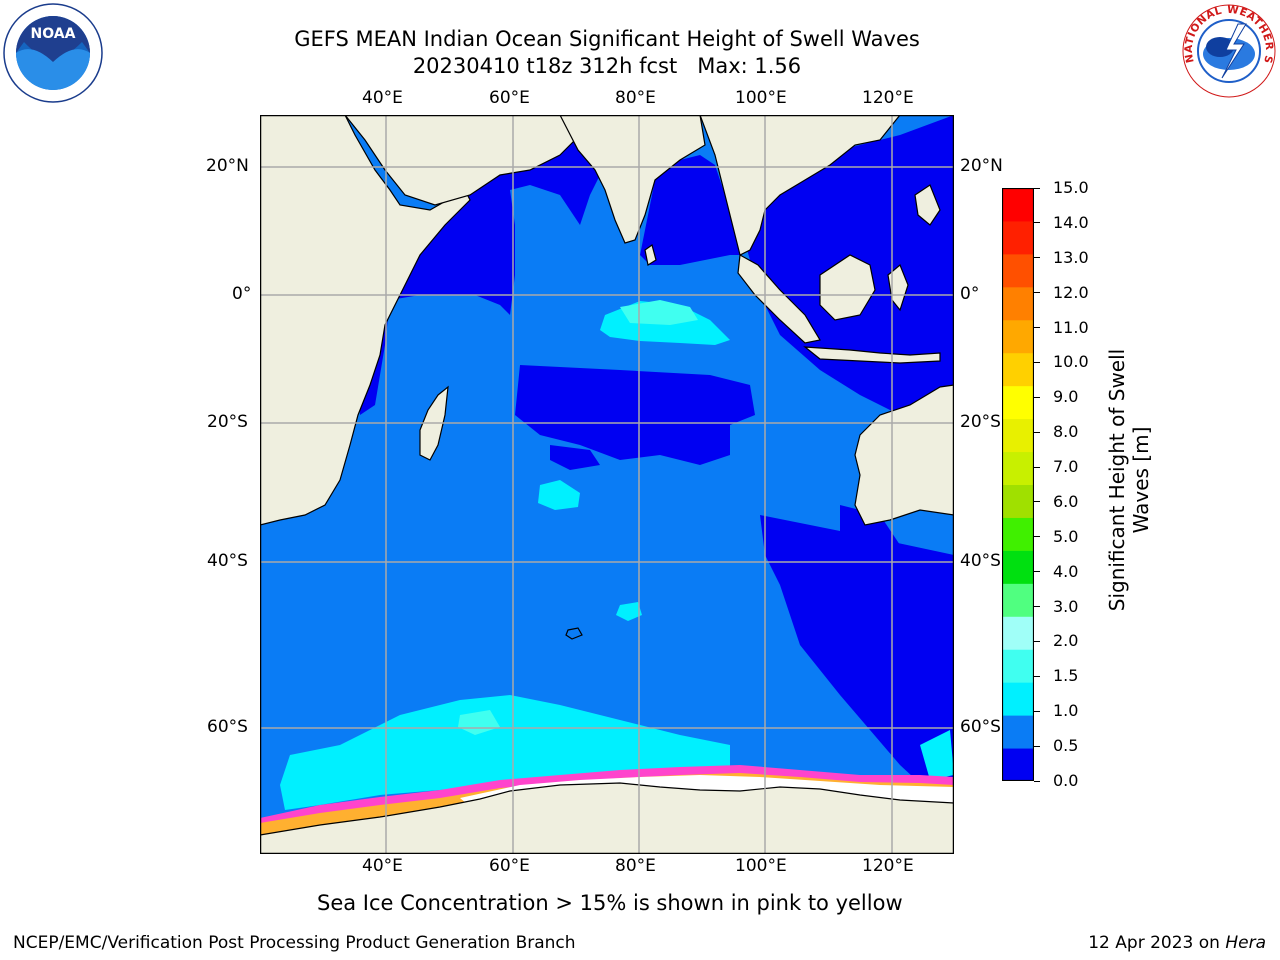 Image resolution: width=1280 pixels, height=960 pixels. What do you see at coordinates (382, 866) in the screenshot?
I see `lon-tick-bottom-40e: 40°E` at bounding box center [382, 866].